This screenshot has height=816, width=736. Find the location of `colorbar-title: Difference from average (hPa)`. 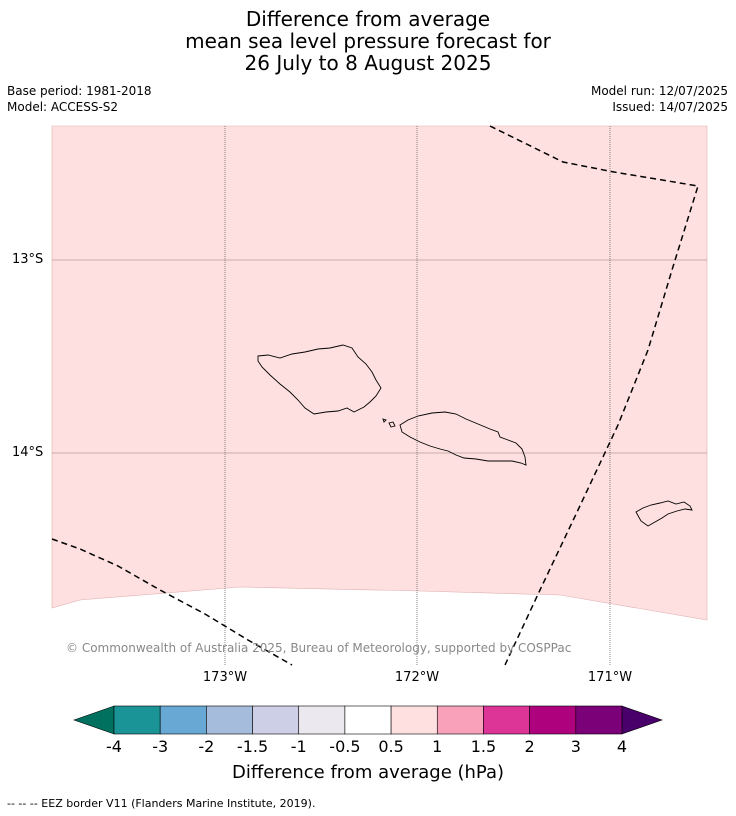

colorbar-title: Difference from average (hPa) is located at coordinates (368, 772).